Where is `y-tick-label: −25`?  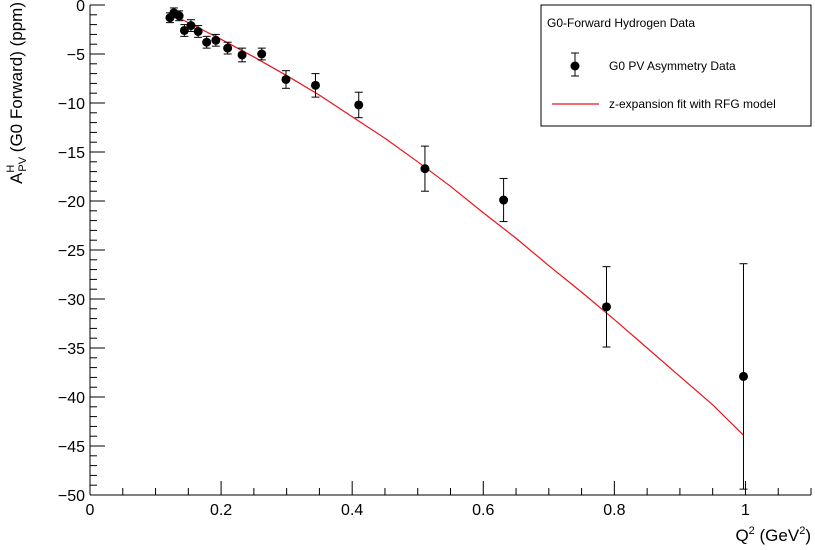
y-tick-label: −25 is located at coordinates (71, 251).